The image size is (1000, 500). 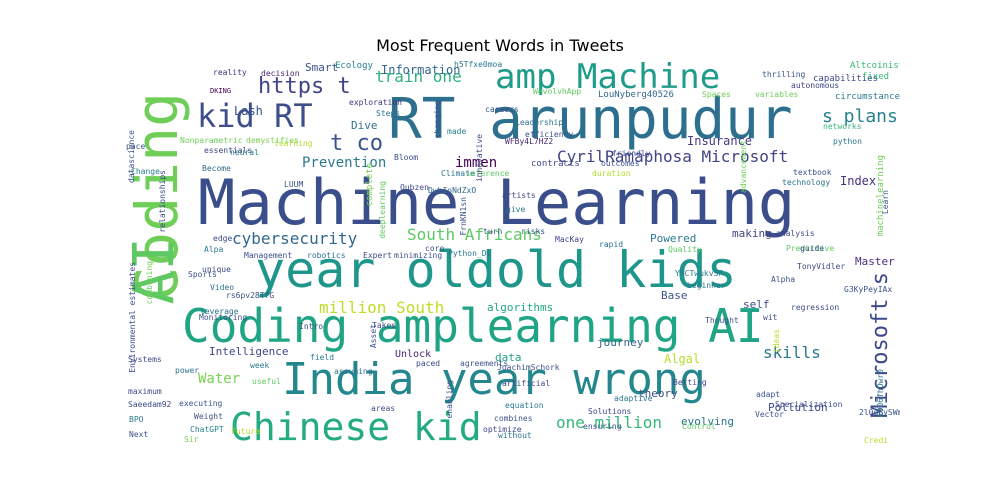 I want to click on cloud-word: friendly, so click(x=631, y=153).